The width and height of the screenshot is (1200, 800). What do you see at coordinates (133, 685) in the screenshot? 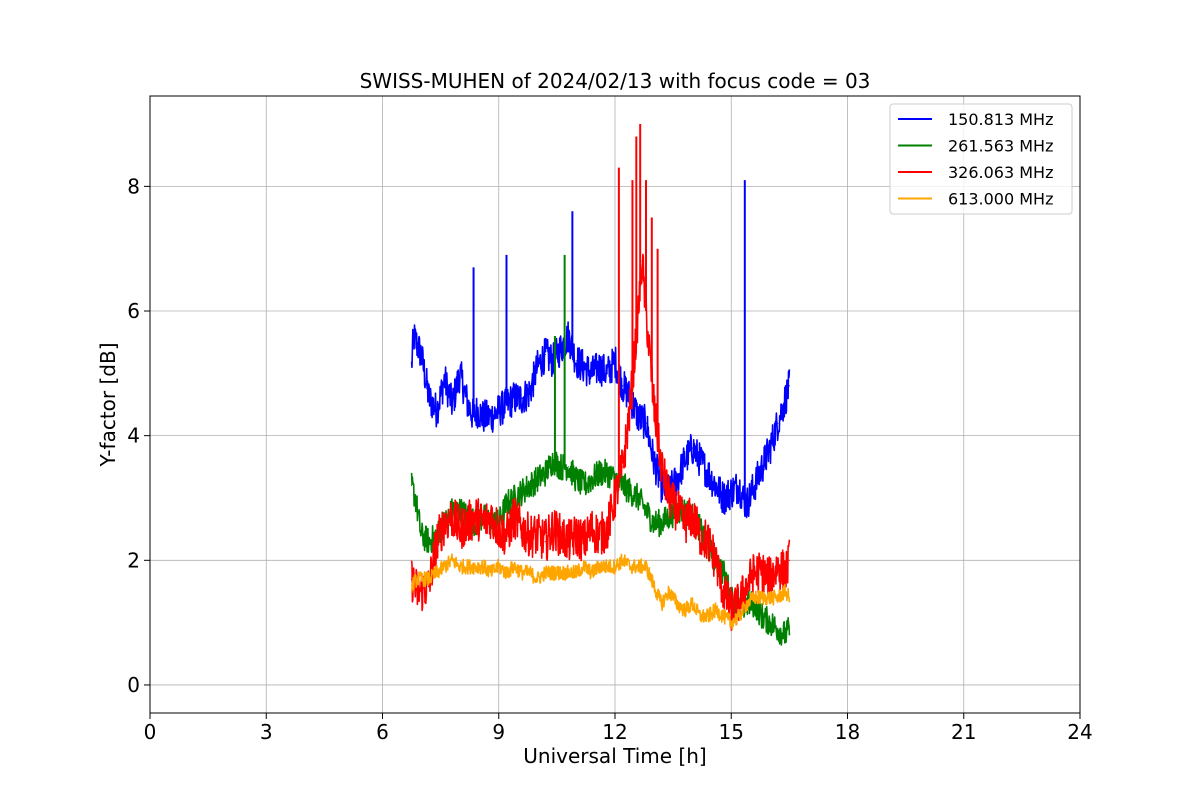
I see `y-tick-label: 0` at bounding box center [133, 685].